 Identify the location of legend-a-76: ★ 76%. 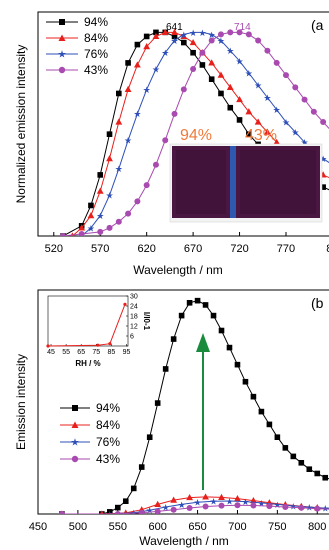
(77, 54).